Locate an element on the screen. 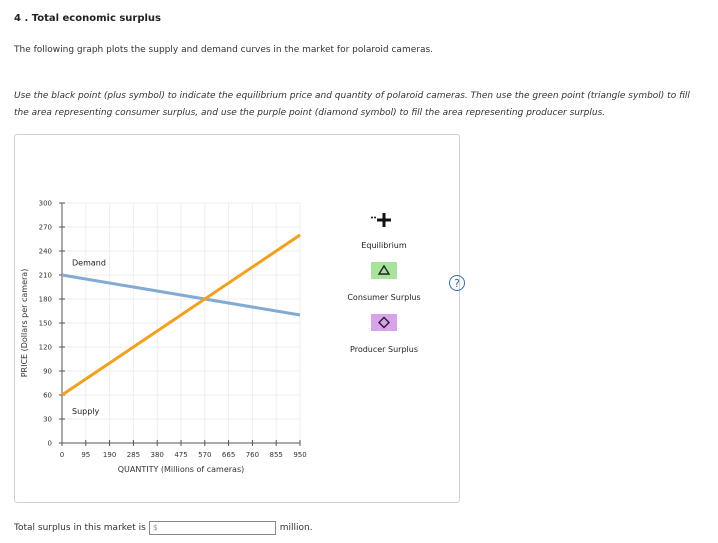 This screenshot has height=543, width=718. x-tick-label: 475 is located at coordinates (180, 455).